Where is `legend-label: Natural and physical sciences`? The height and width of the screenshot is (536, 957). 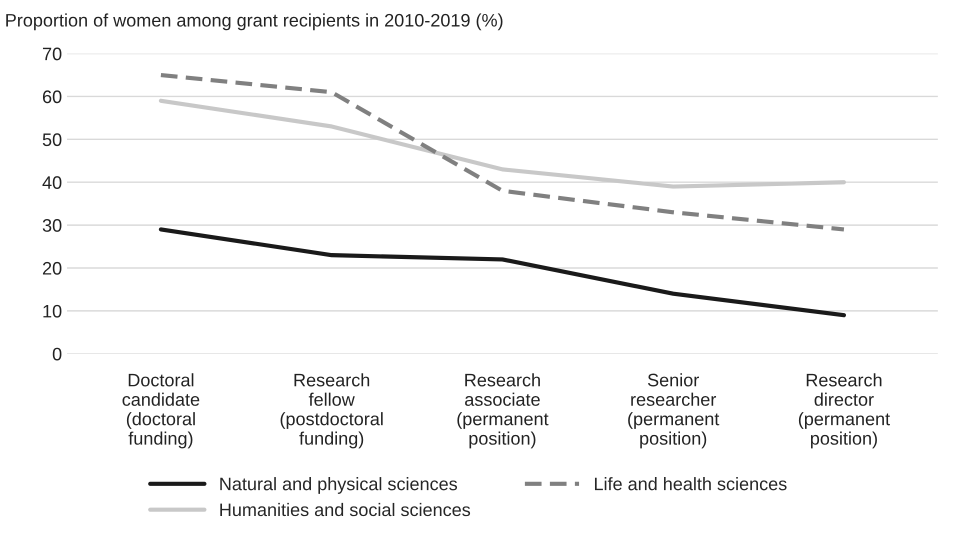
legend-label: Natural and physical sciences is located at coordinates (339, 485).